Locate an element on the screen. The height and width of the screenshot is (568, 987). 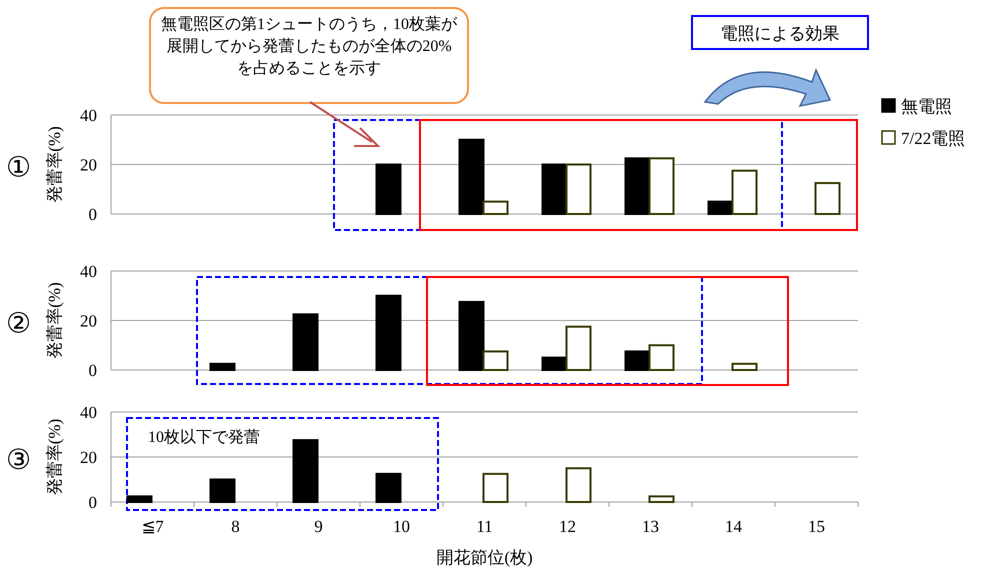
legend-label: 無電照 is located at coordinates (926, 106).